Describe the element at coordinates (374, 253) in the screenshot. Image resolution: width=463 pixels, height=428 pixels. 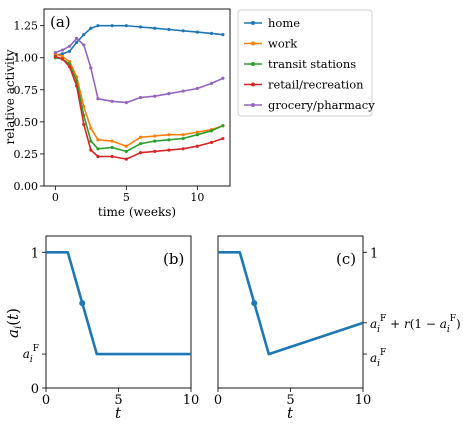
I see `y-tick-label-c-0: 1` at that location.